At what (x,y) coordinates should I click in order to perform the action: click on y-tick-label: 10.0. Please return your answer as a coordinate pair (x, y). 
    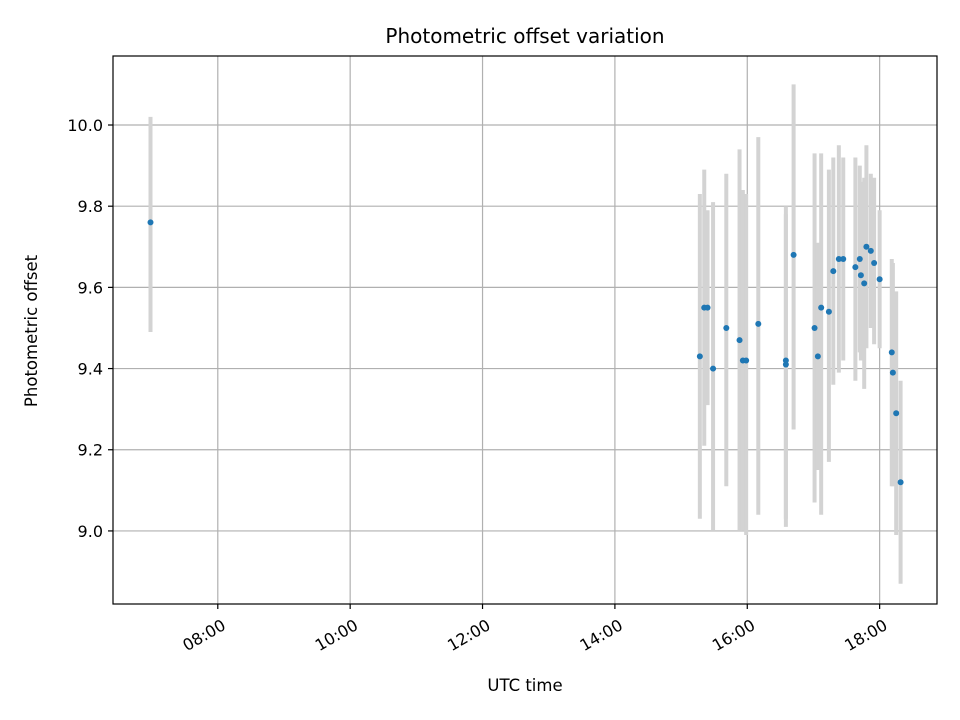
    Looking at the image, I should click on (85, 125).